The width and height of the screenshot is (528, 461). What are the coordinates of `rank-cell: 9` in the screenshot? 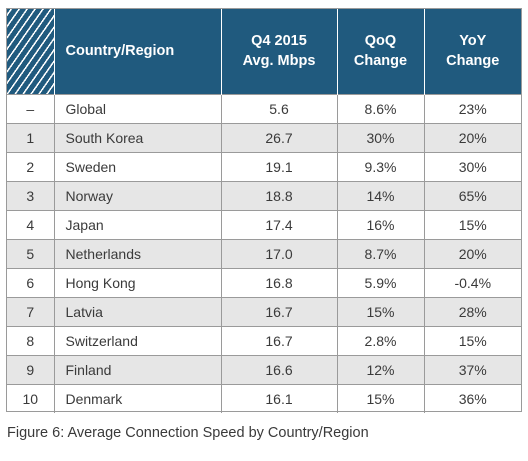 It's located at (30, 369).